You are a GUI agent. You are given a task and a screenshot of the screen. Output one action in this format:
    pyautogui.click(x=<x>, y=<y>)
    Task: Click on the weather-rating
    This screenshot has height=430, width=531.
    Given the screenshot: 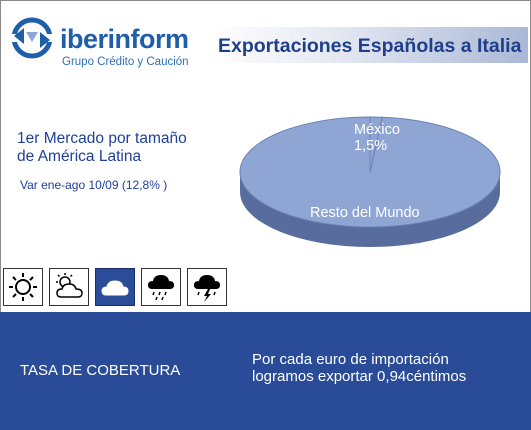 What is the action you would take?
    pyautogui.click(x=115, y=288)
    